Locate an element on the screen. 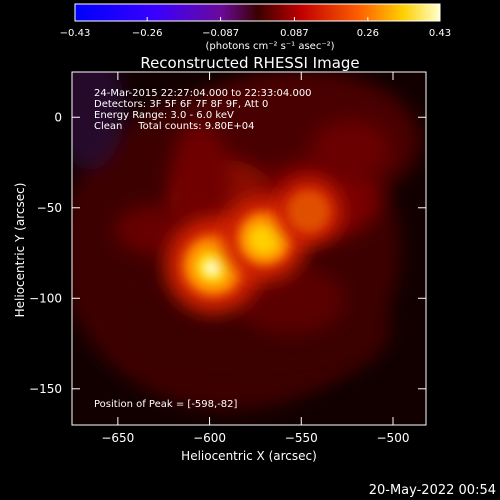  source-layer is located at coordinates (253, 246).